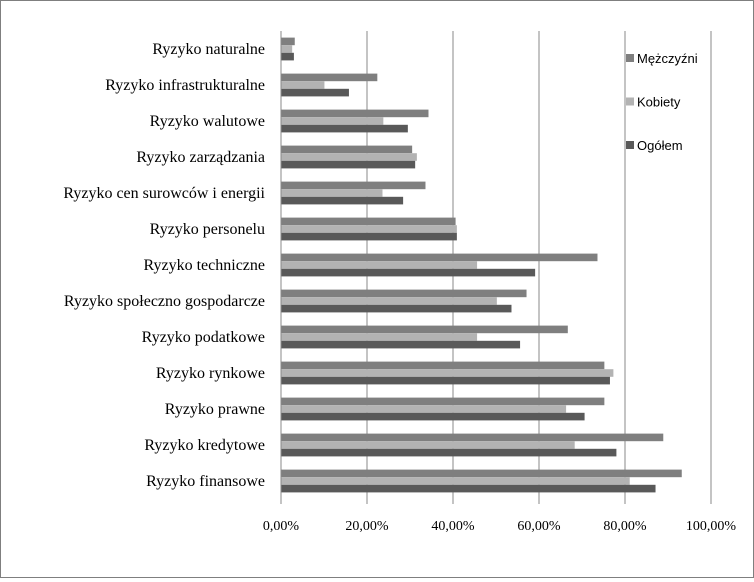 This screenshot has width=754, height=582. What do you see at coordinates (185, 85) in the screenshot?
I see `category-label: Ryzyko infrastrukturalne` at bounding box center [185, 85].